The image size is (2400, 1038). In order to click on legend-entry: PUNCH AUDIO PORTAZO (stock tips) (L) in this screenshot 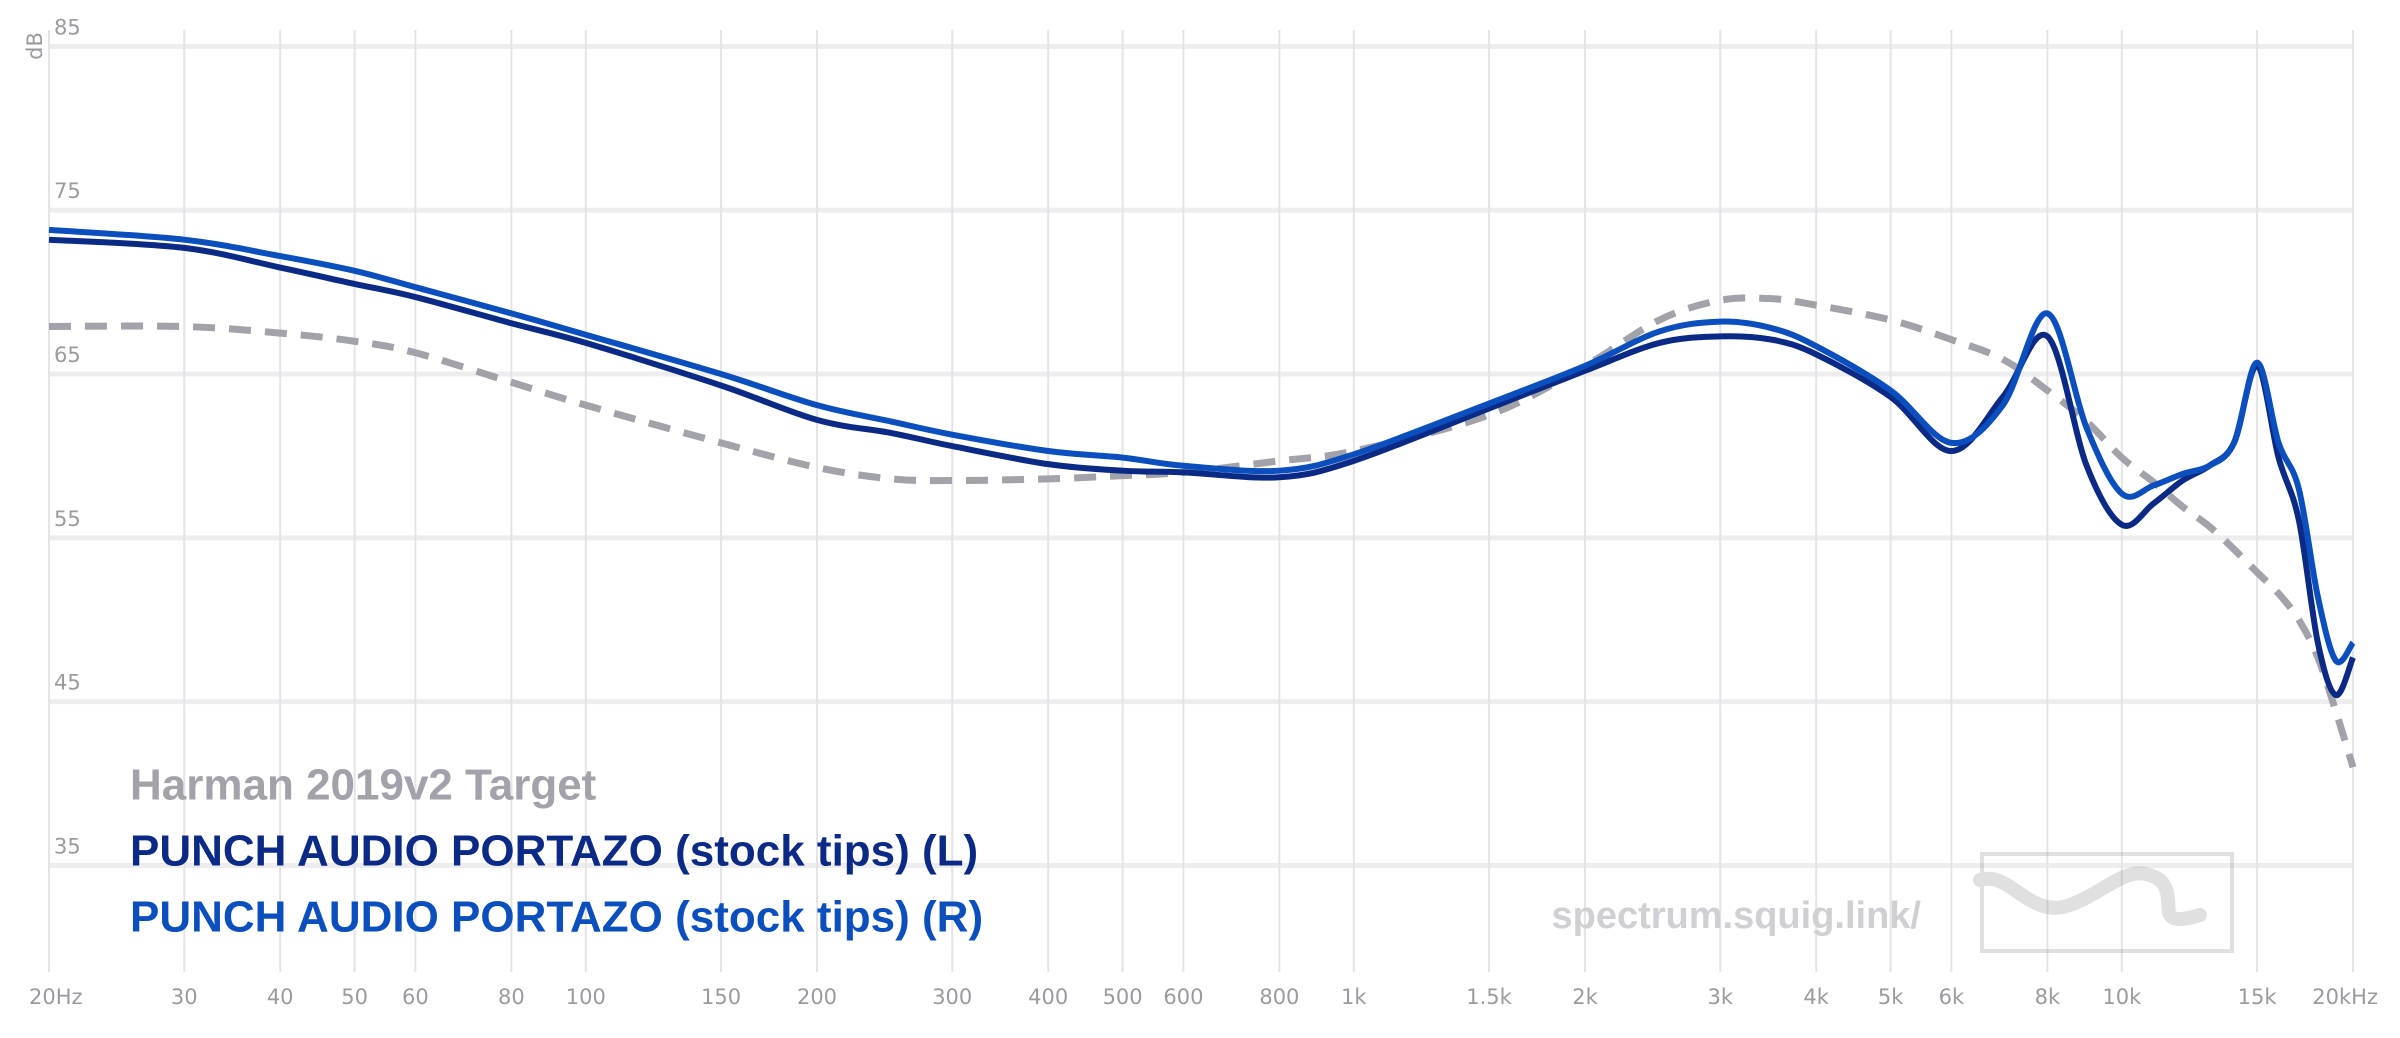, I will do `click(554, 851)`.